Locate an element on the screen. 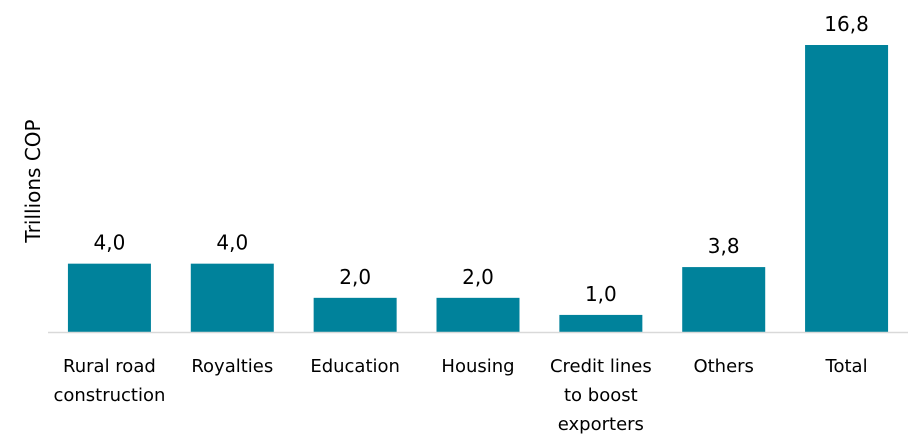 Image resolution: width=912 pixels, height=435 pixels. category-label-line: Royalties is located at coordinates (232, 366).